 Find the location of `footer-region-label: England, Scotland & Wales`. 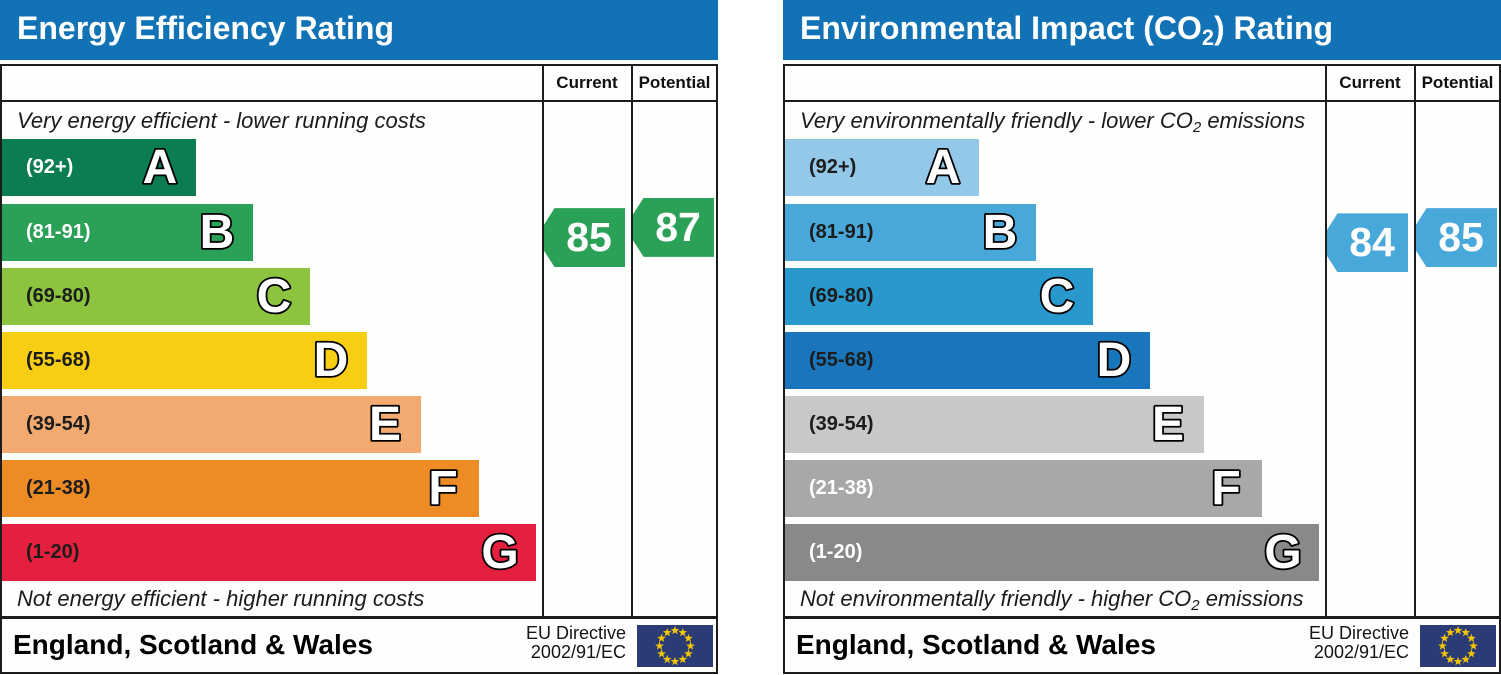

footer-region-label: England, Scotland & Wales is located at coordinates (976, 644).